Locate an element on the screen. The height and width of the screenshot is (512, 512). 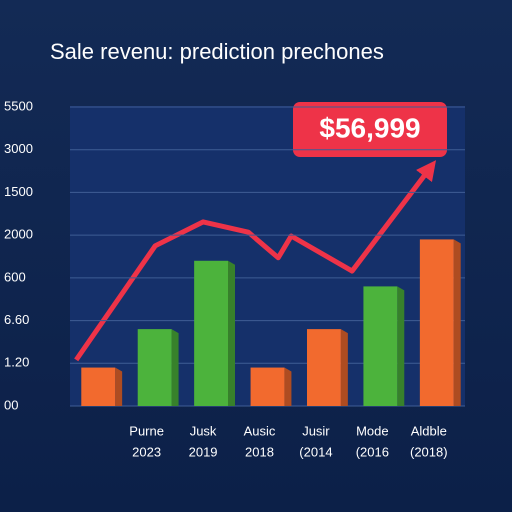
y-tick-label: 1.20 is located at coordinates (16, 362).